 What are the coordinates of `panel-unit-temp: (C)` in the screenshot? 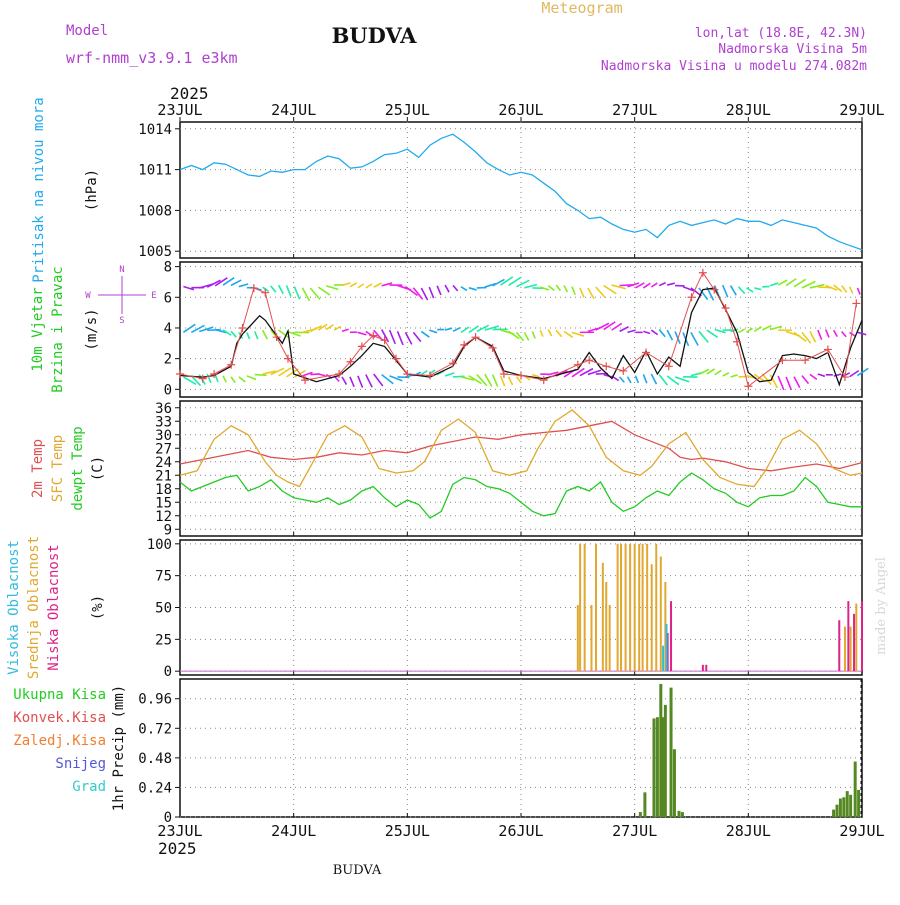 It's located at (98, 468).